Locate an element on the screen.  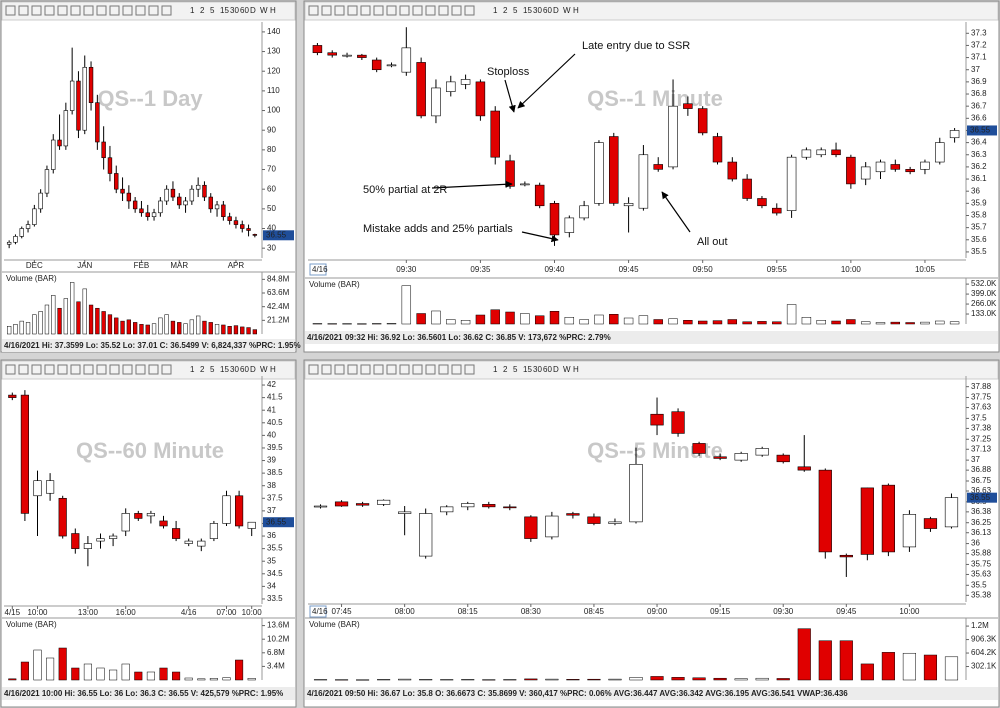
volume-tick-label: 84.8M is located at coordinates (278, 278).